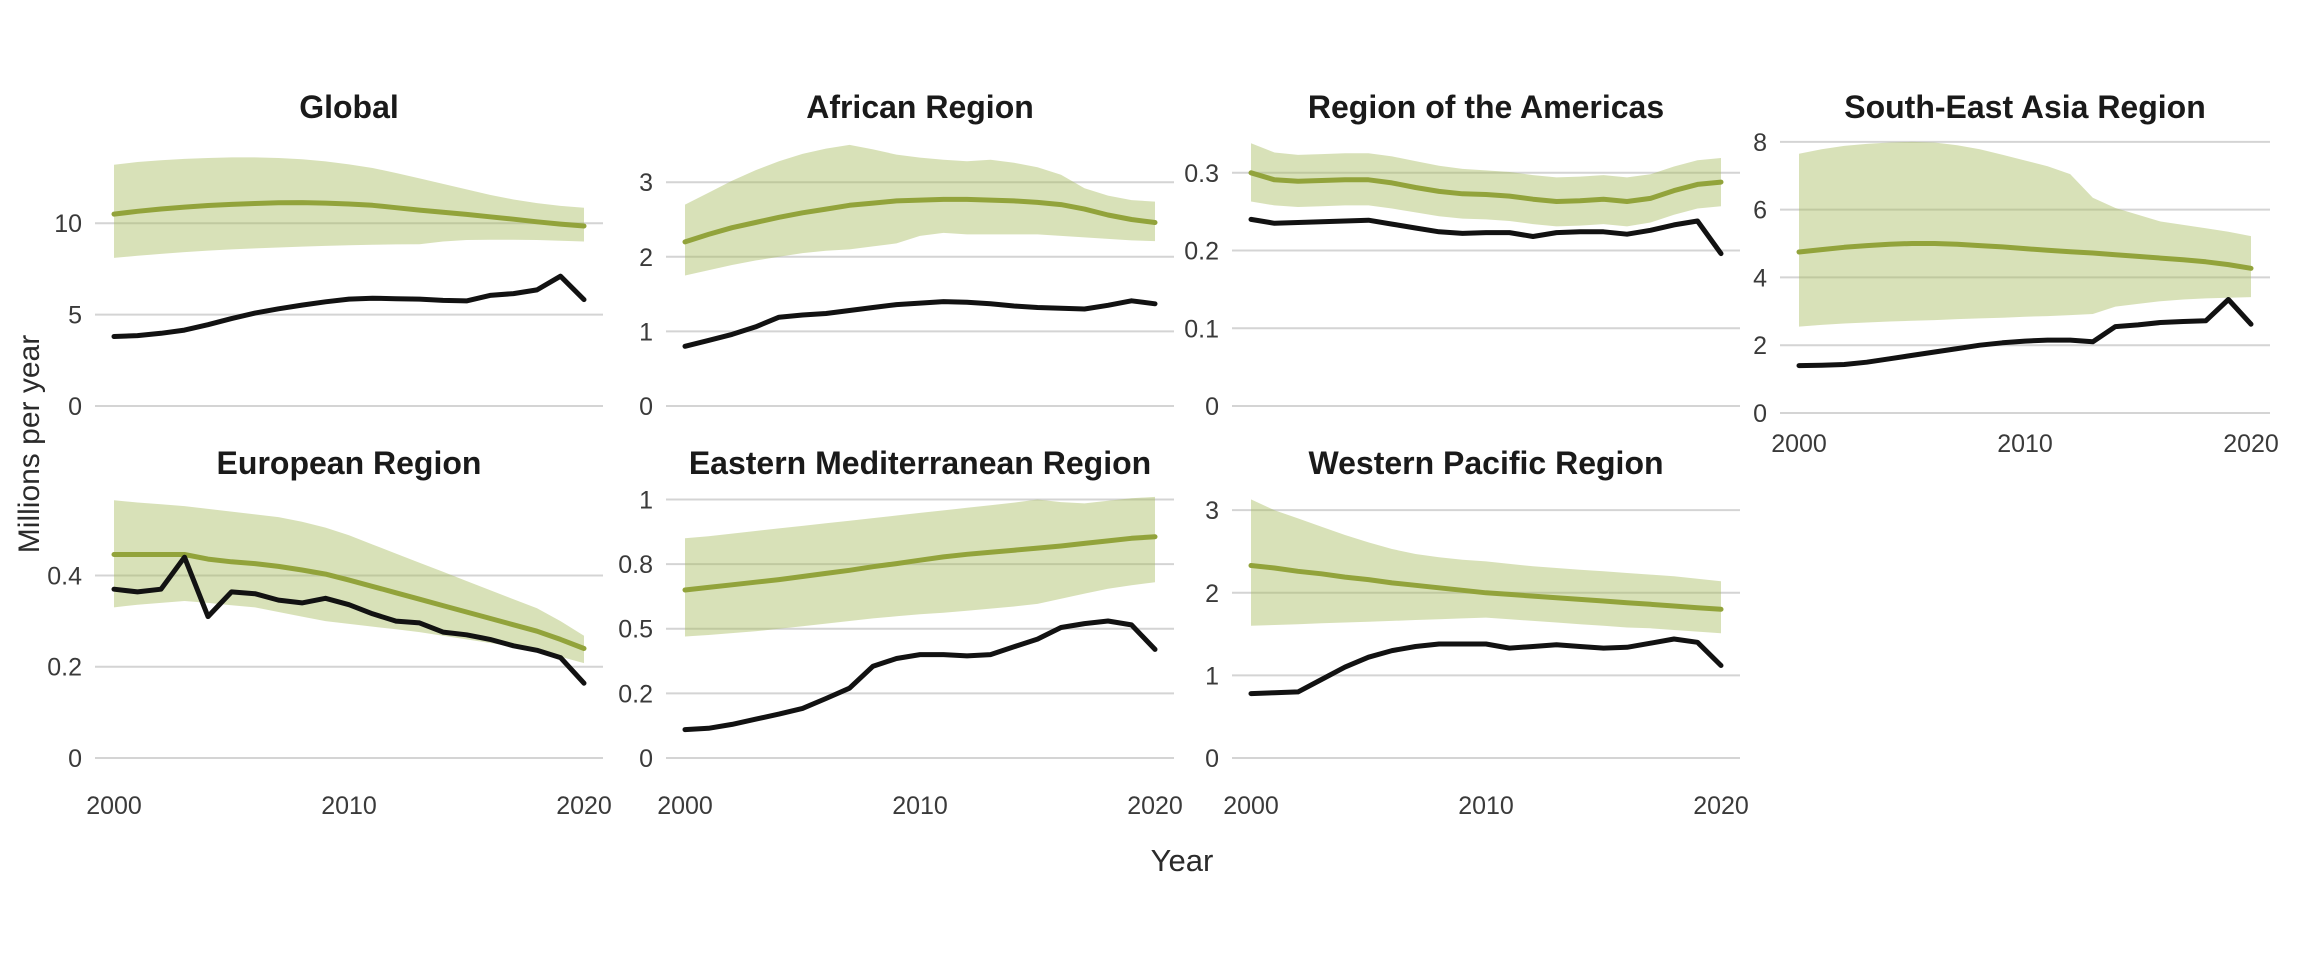  What do you see at coordinates (1201, 174) in the screenshot?
I see `y-tick-label: 0.3` at bounding box center [1201, 174].